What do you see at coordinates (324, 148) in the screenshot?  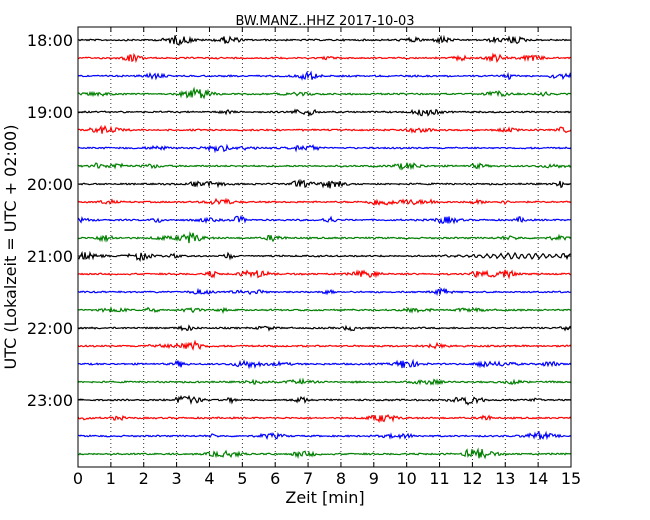 I see `trace-1930` at bounding box center [324, 148].